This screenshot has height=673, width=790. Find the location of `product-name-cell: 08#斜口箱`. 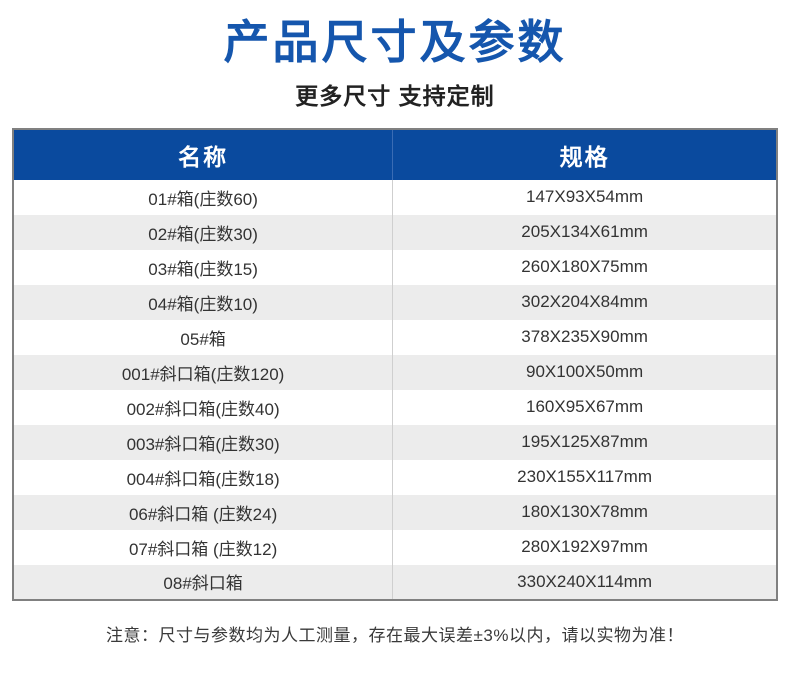

product-name-cell: 08#斜口箱 is located at coordinates (203, 582).